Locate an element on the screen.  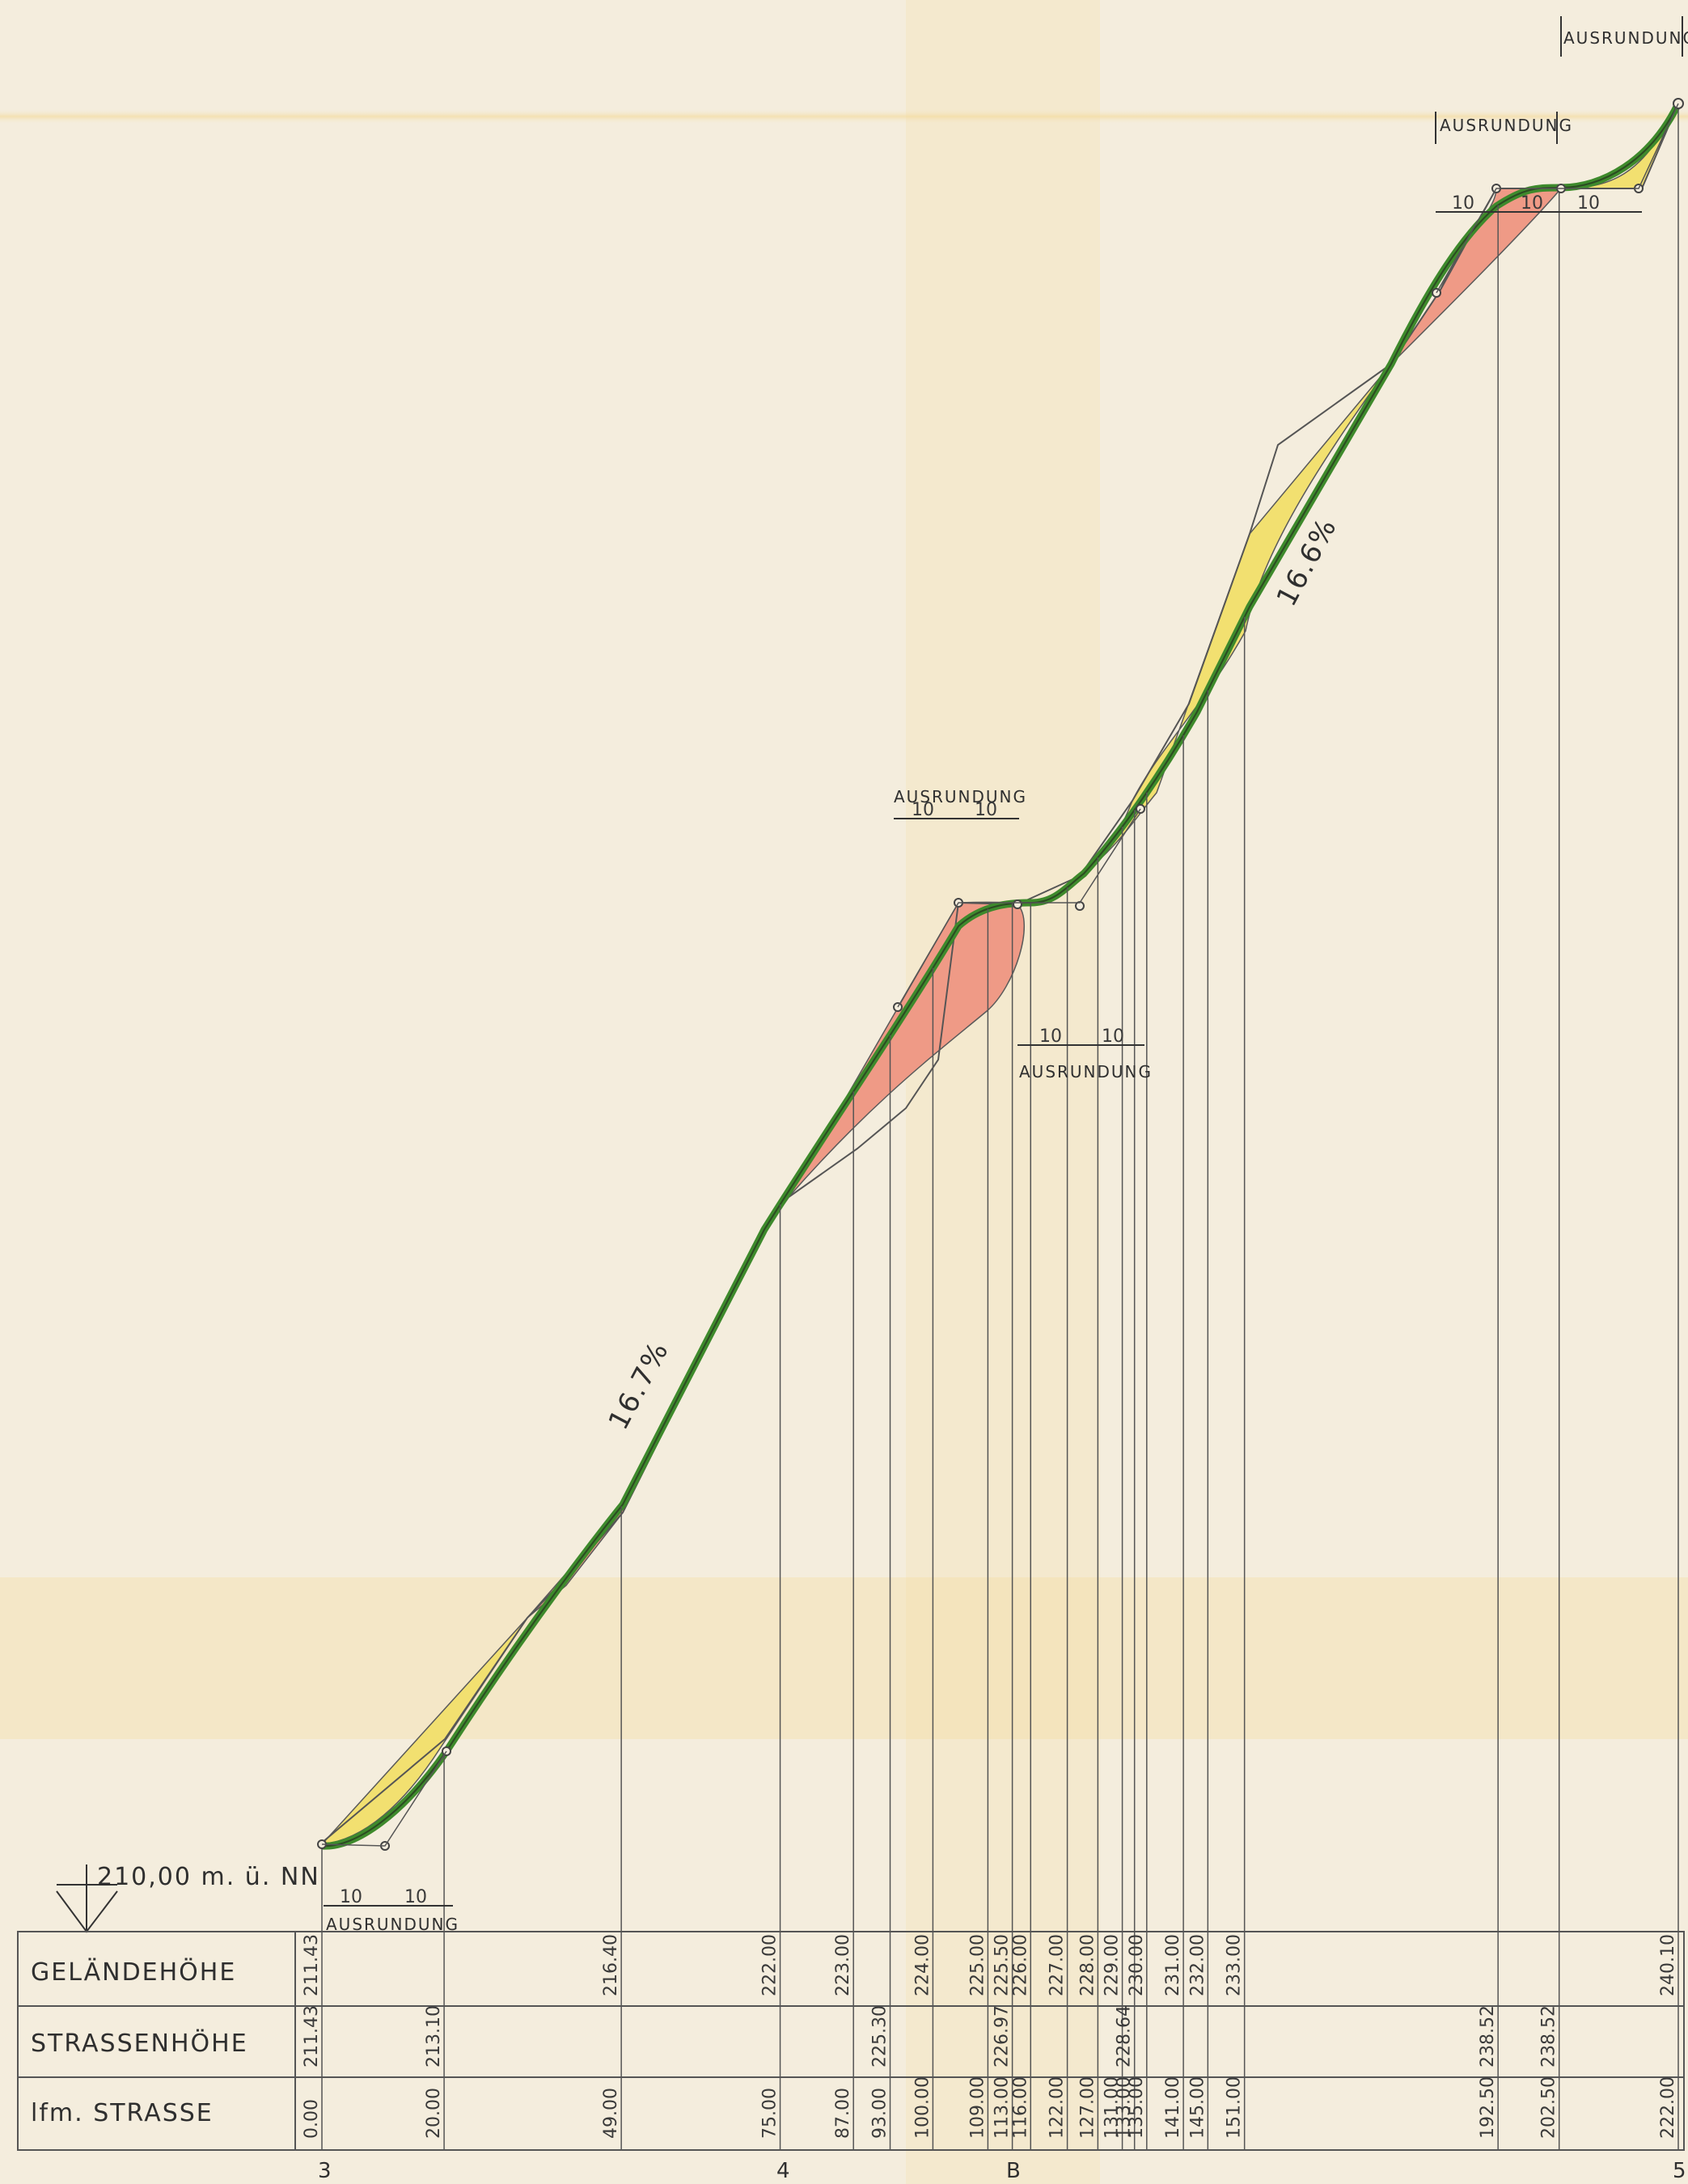
table-value-terrain: 211.43 is located at coordinates (312, 1965).